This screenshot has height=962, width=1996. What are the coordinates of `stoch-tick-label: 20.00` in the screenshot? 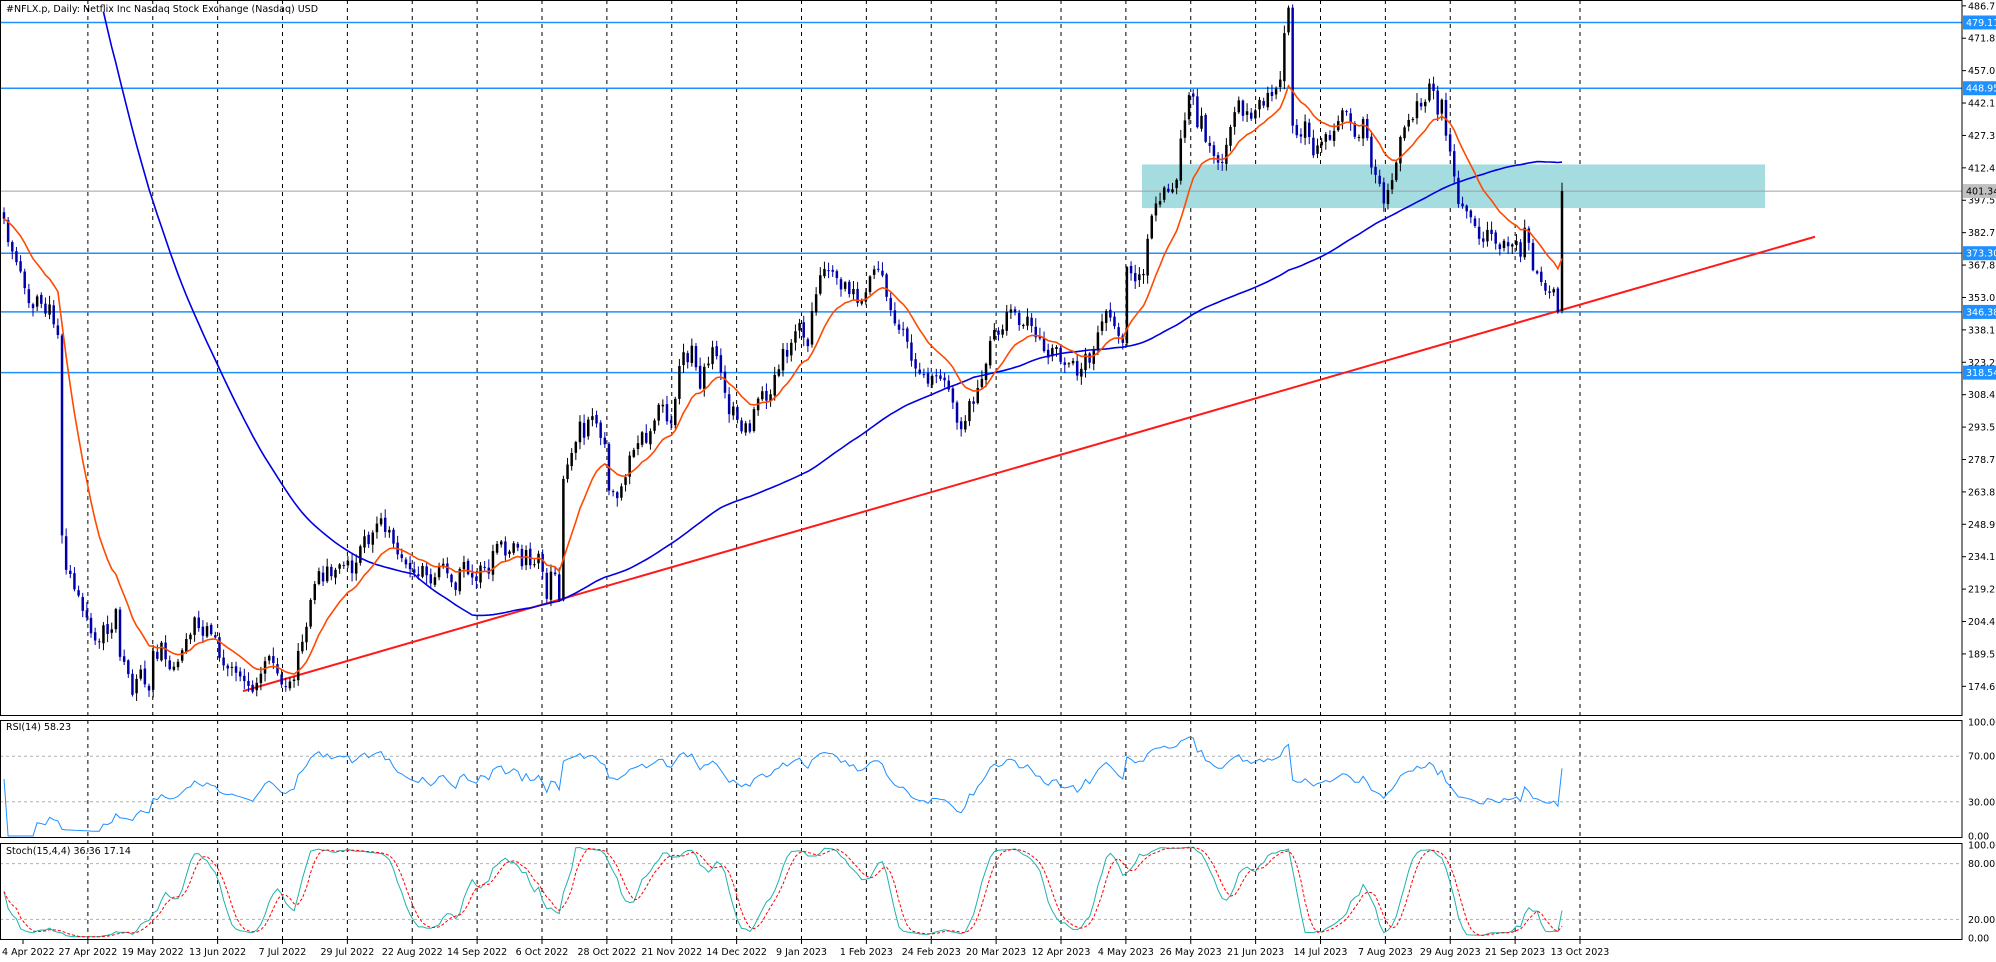 It's located at (1981, 920).